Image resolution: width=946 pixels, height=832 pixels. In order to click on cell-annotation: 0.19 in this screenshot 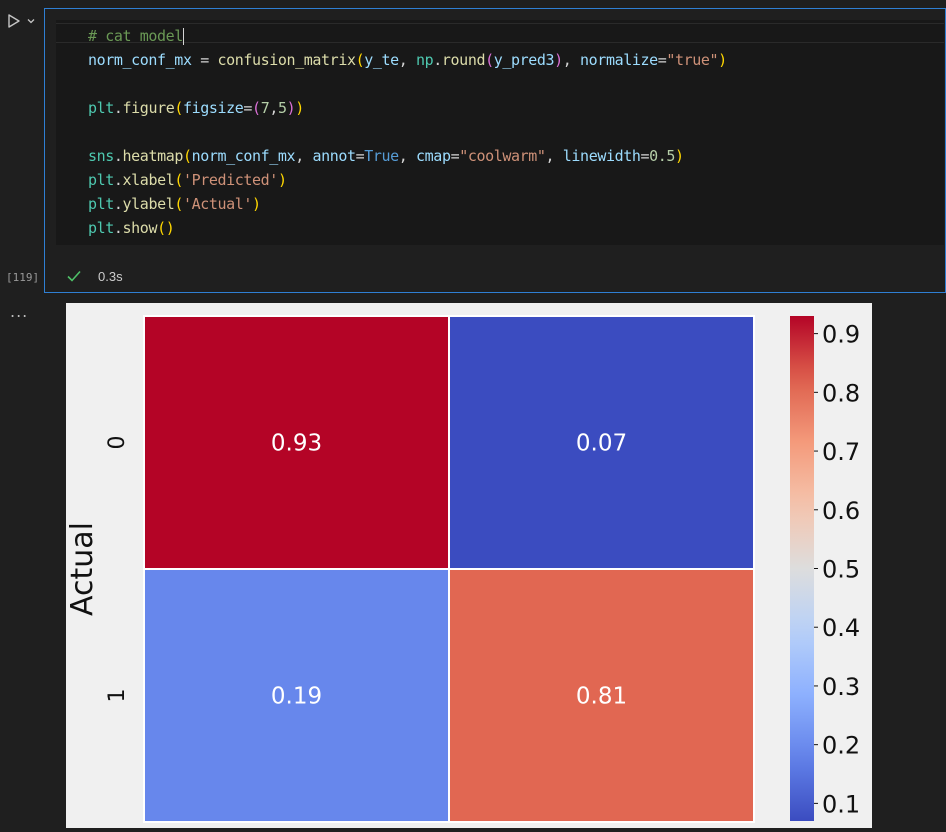, I will do `click(296, 697)`.